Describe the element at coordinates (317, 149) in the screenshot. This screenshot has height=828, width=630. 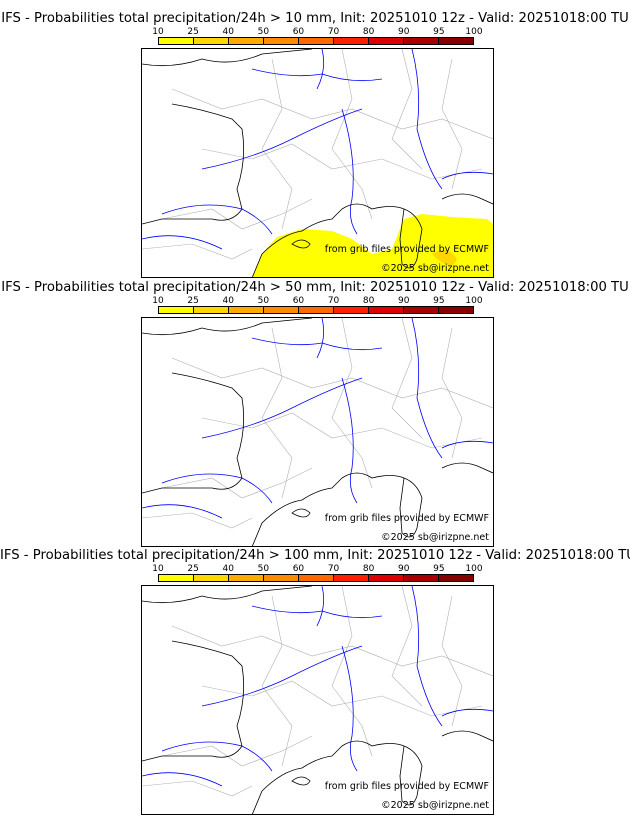
I see `rivers` at that location.